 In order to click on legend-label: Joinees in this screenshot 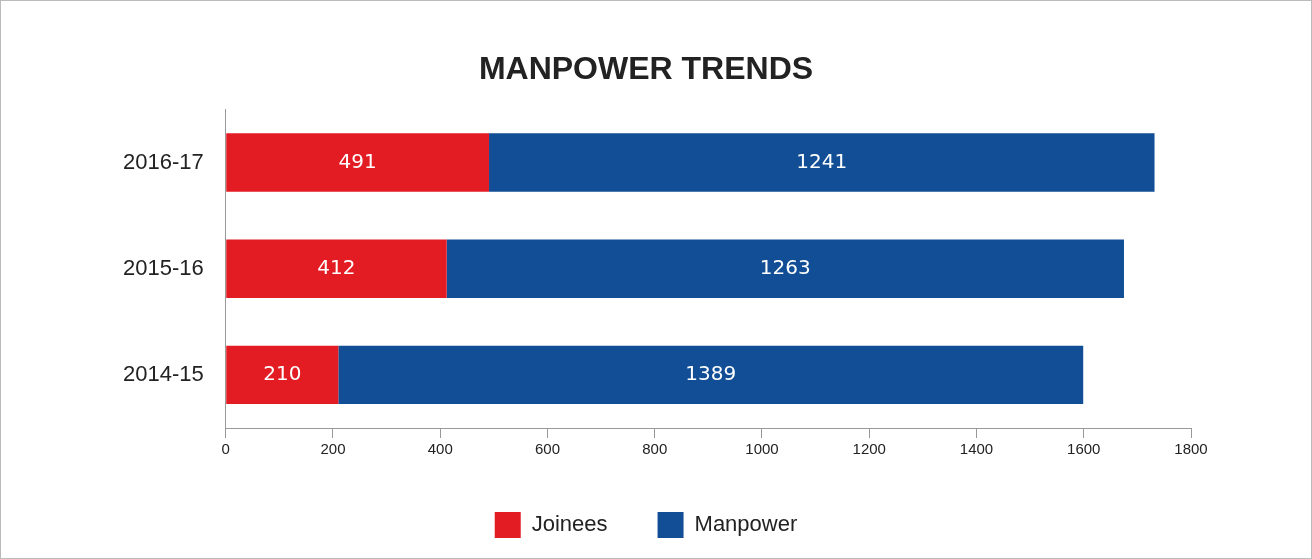, I will do `click(569, 524)`.